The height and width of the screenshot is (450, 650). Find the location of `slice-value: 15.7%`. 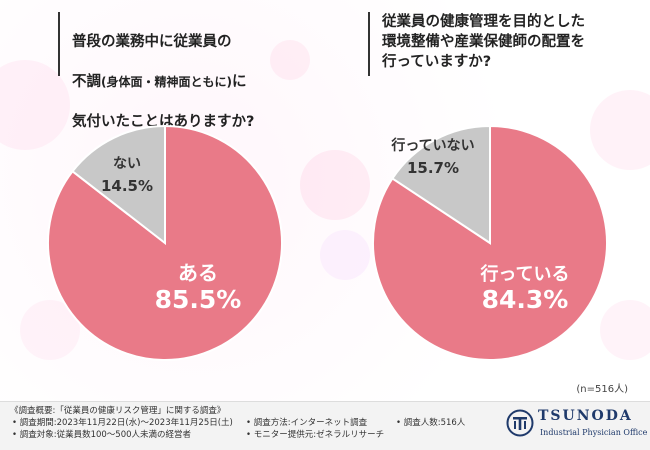

slice-value: 15.7% is located at coordinates (433, 168).